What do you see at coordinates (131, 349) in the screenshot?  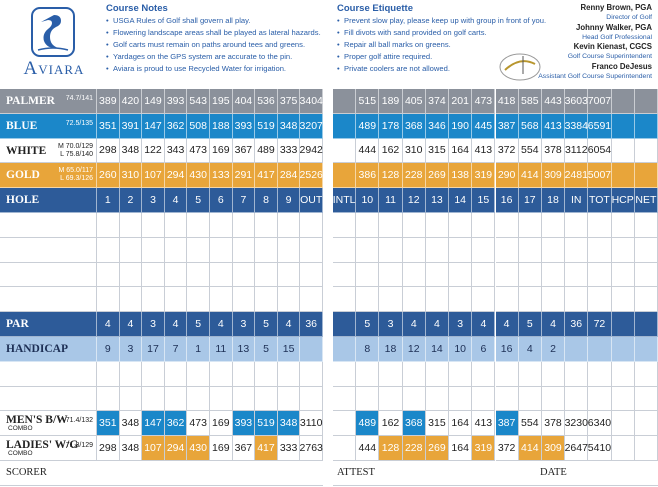 I see `score-cell: 3` at bounding box center [131, 349].